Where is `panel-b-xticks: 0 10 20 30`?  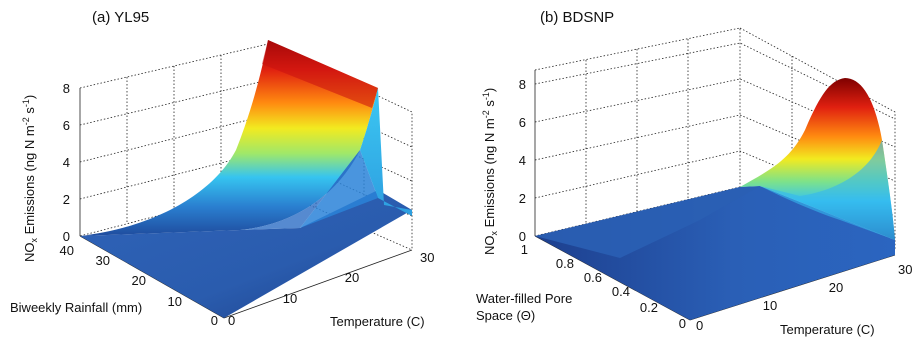
panel-b-xticks: 0 10 20 30 is located at coordinates (804, 297).